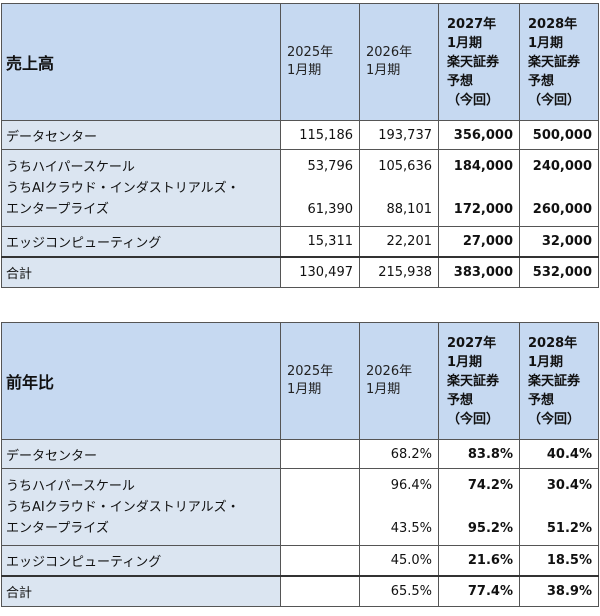 The width and height of the screenshot is (600, 616). What do you see at coordinates (479, 560) in the screenshot?
I see `cell-value: 21.6%` at bounding box center [479, 560].